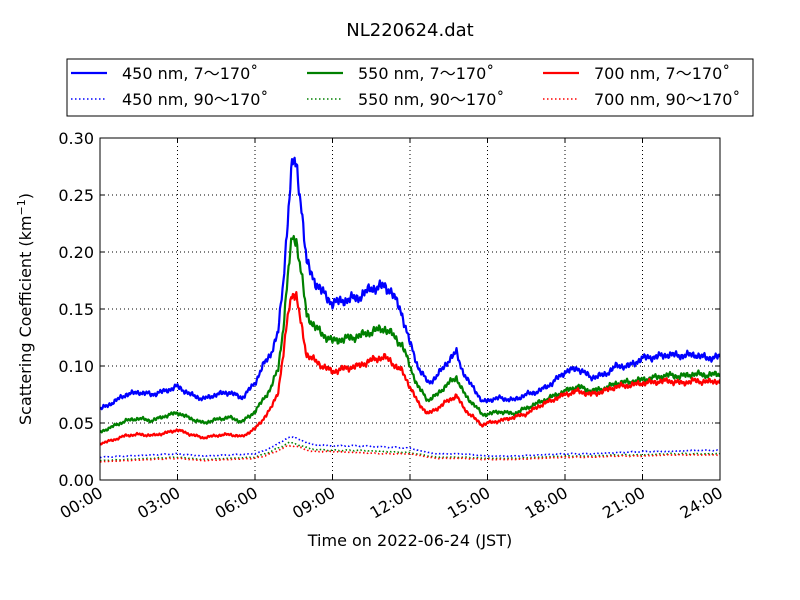 The width and height of the screenshot is (800, 600). I want to click on legend-label: 450 nm, 7～170˚, so click(190, 73).